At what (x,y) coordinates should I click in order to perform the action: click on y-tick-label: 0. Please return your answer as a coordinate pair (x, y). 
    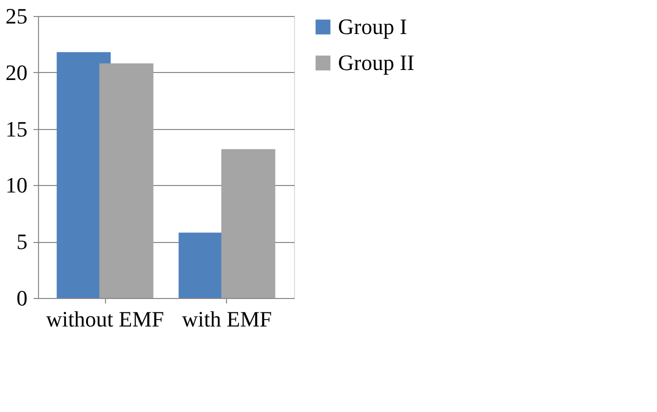
    Looking at the image, I should click on (22, 298).